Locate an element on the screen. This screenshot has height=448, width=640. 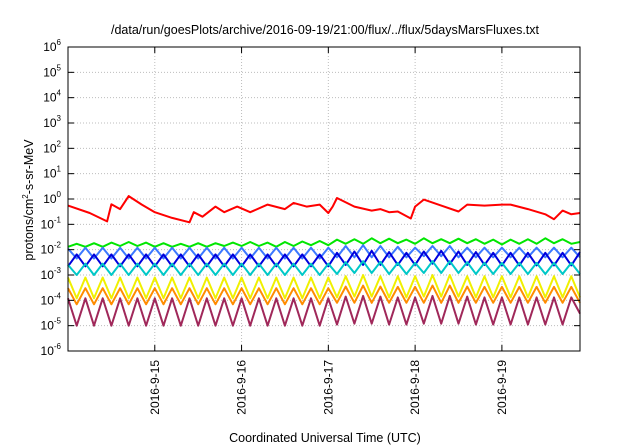
y-tick-exponent: -5 is located at coordinates (58, 321).